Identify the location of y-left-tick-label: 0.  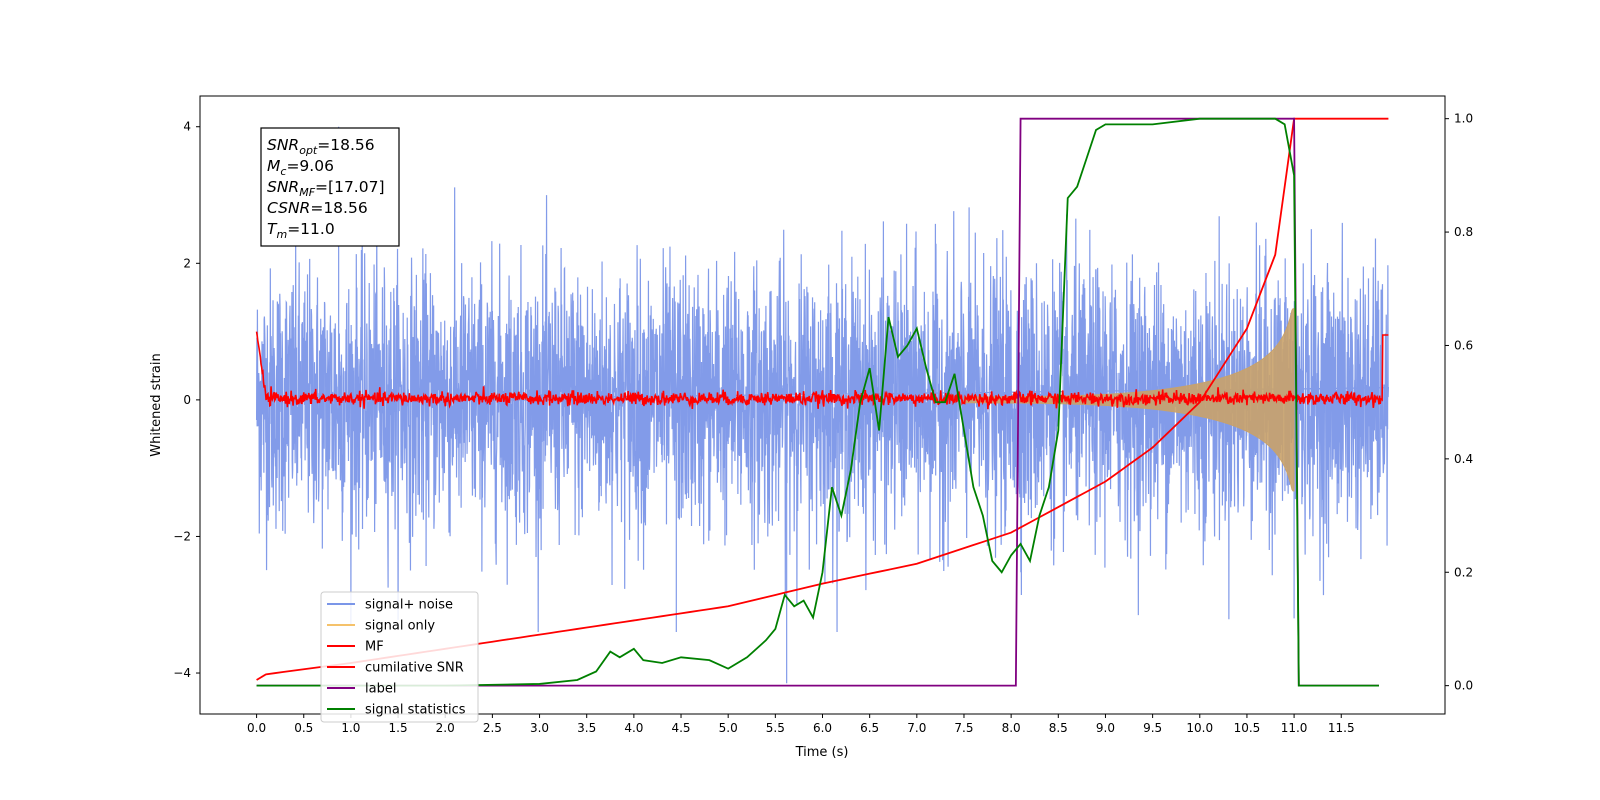
(187, 400).